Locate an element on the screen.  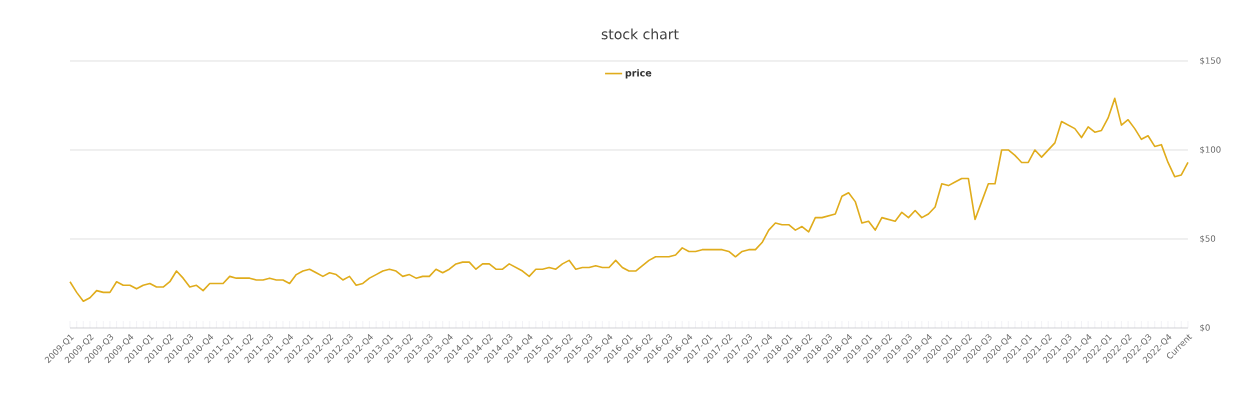
y-tick-label: $50 is located at coordinates (1208, 239).